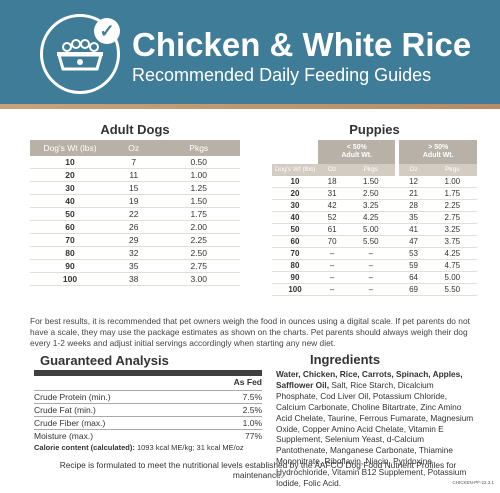  Describe the element at coordinates (198, 266) in the screenshot. I see `adult-pkgs-cell: 2.75` at that location.